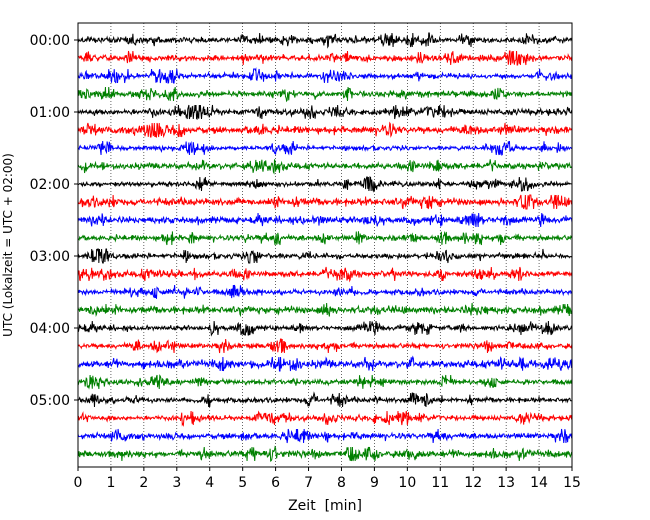 The height and width of the screenshot is (520, 650). Describe the element at coordinates (473, 483) in the screenshot. I see `x-tick-label-12: 12` at that location.